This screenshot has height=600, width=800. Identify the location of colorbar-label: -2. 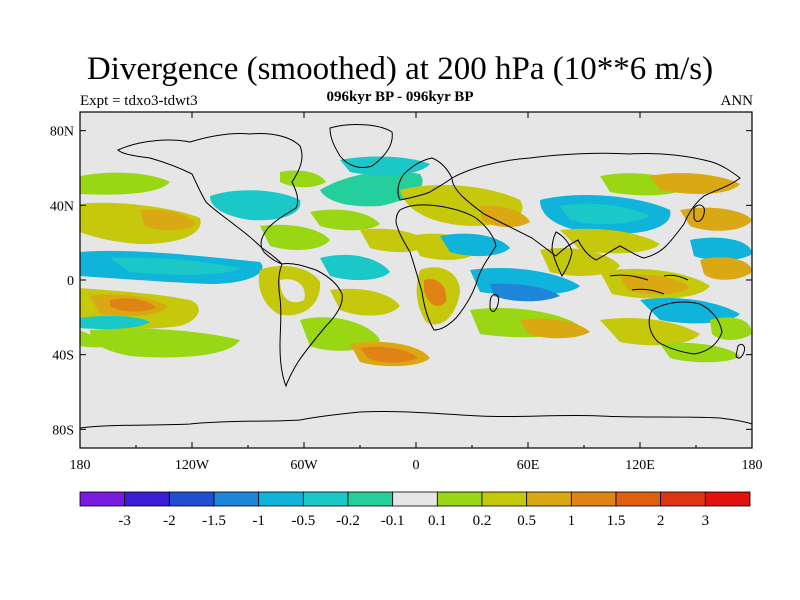
(169, 521).